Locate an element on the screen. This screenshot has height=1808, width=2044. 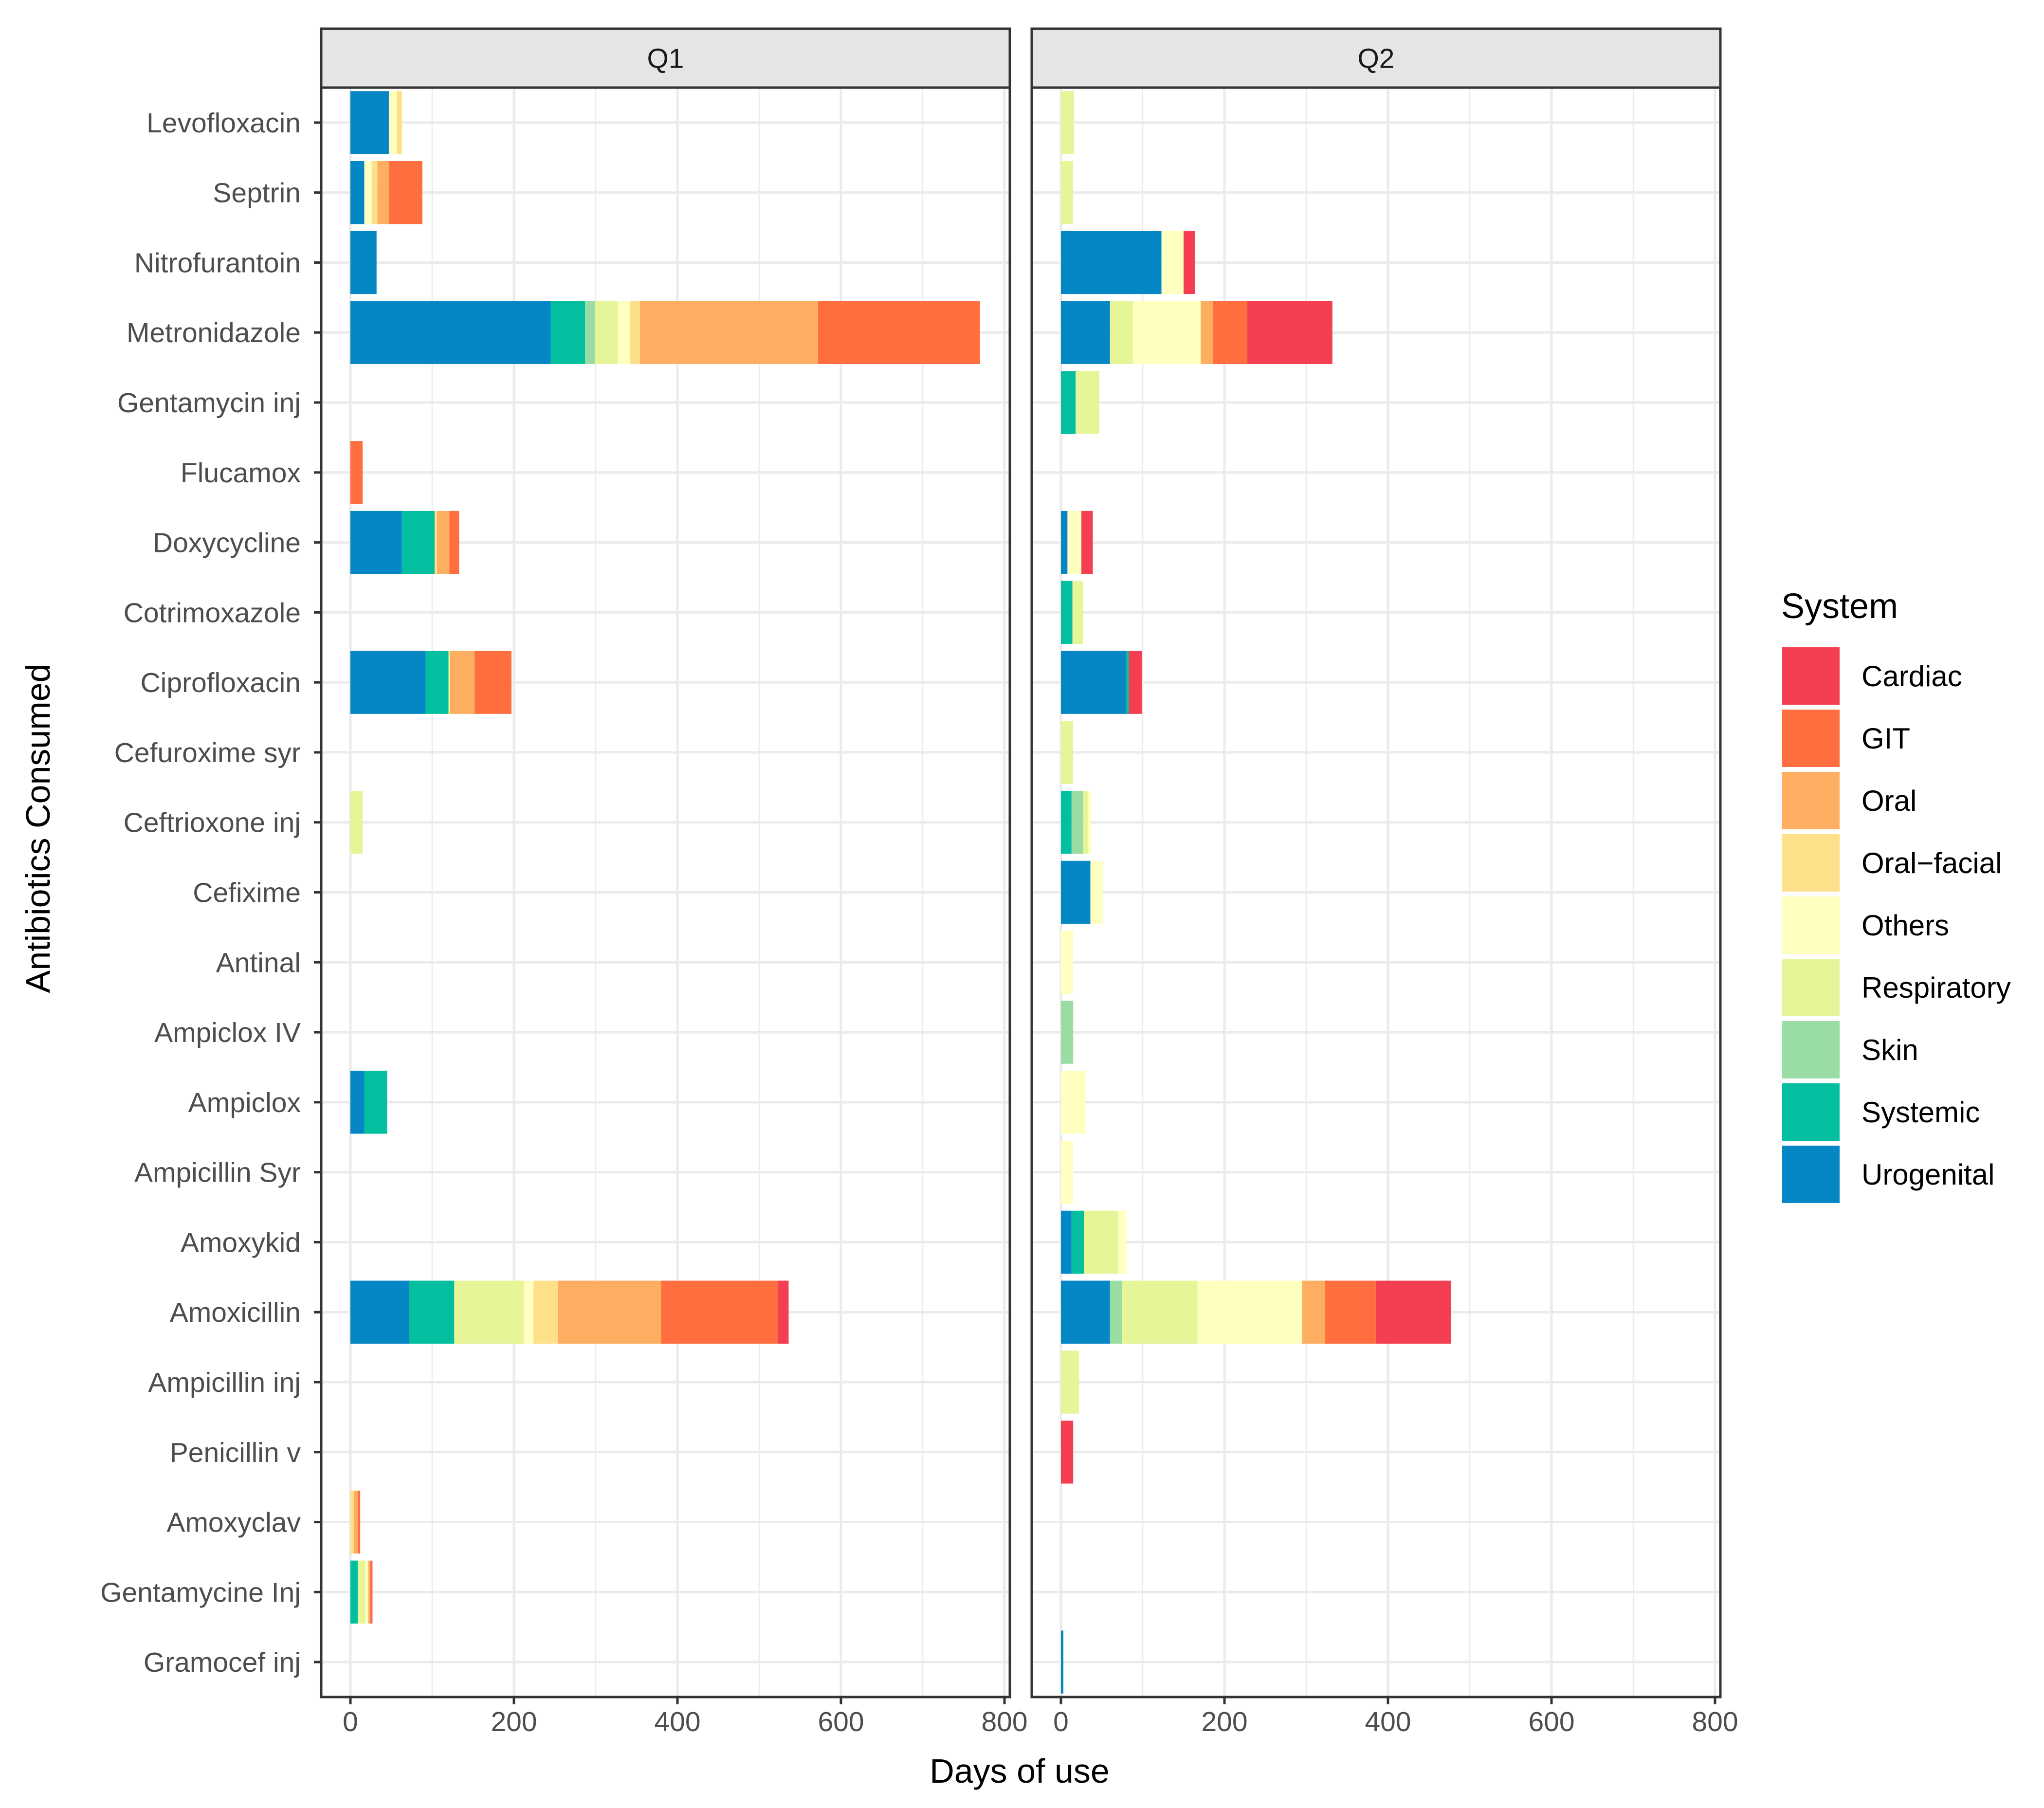
bar-gentamycine-inj-respiratory is located at coordinates (362, 1592).